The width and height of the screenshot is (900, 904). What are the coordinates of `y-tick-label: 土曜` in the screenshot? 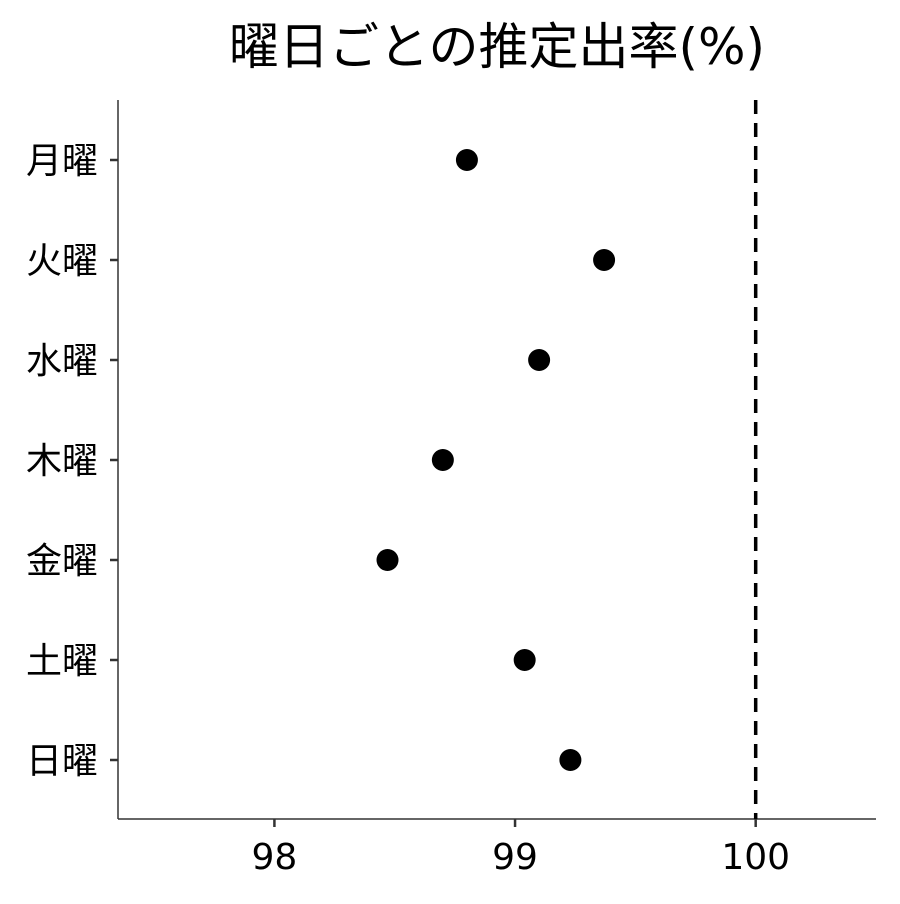 It's located at (62, 661).